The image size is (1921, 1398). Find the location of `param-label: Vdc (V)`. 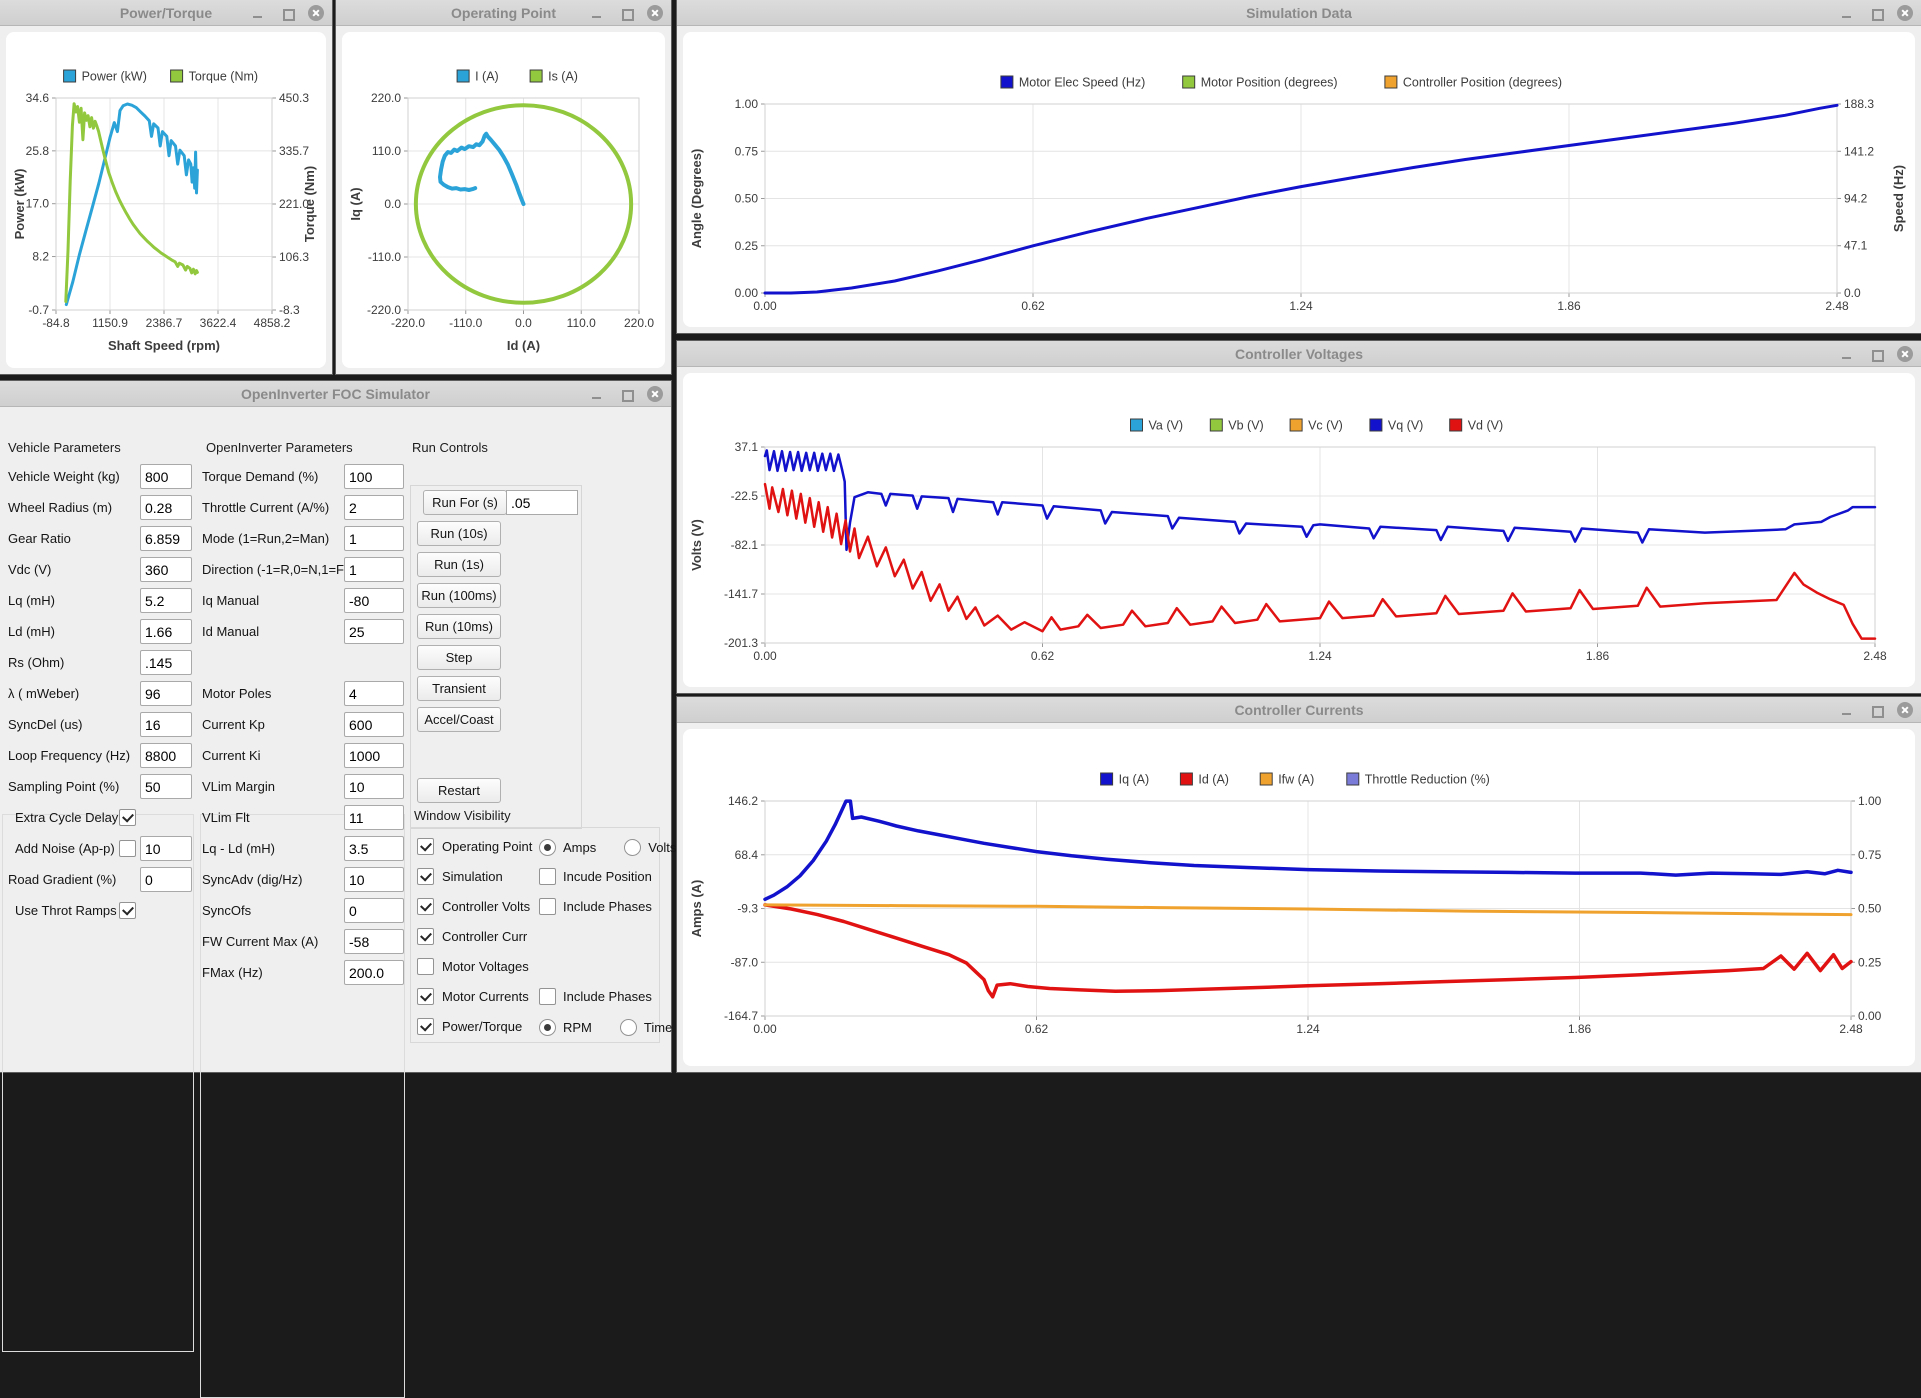

param-label: Vdc (V) is located at coordinates (30, 569).